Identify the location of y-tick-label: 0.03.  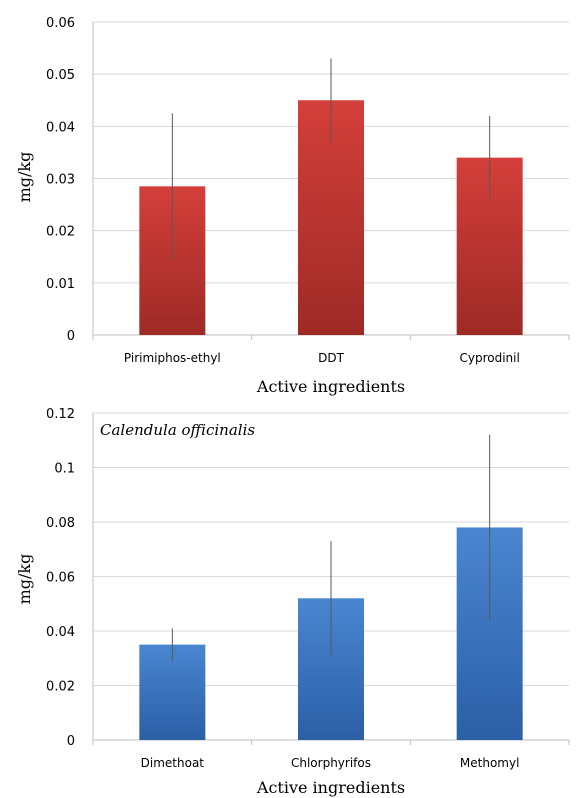
(60, 180).